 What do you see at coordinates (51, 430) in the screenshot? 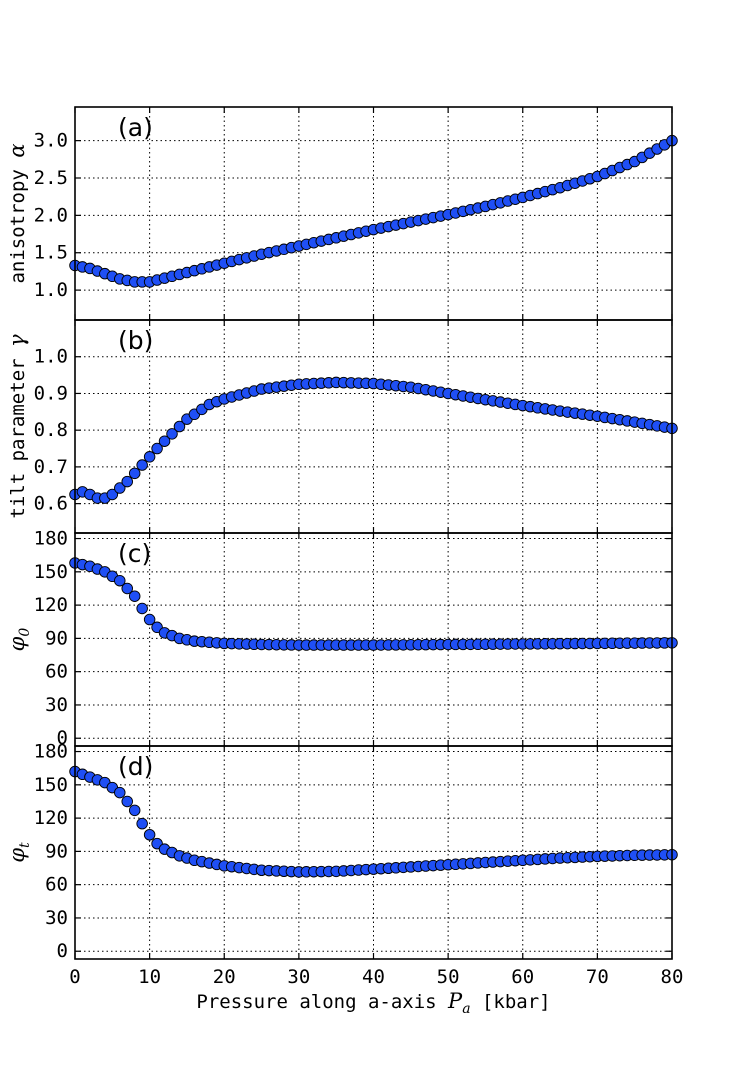
I see `y-tick-label: 0.8` at bounding box center [51, 430].